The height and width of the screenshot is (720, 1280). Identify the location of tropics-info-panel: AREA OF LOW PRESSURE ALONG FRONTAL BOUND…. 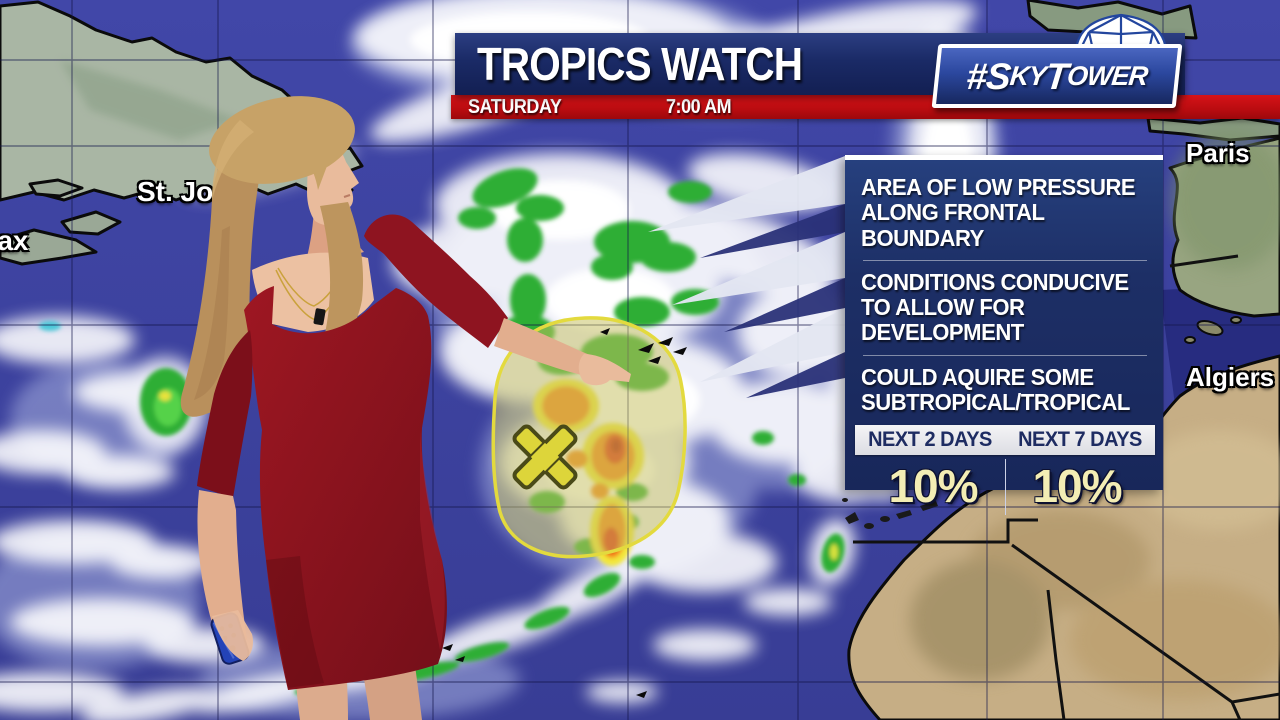
(1004, 335).